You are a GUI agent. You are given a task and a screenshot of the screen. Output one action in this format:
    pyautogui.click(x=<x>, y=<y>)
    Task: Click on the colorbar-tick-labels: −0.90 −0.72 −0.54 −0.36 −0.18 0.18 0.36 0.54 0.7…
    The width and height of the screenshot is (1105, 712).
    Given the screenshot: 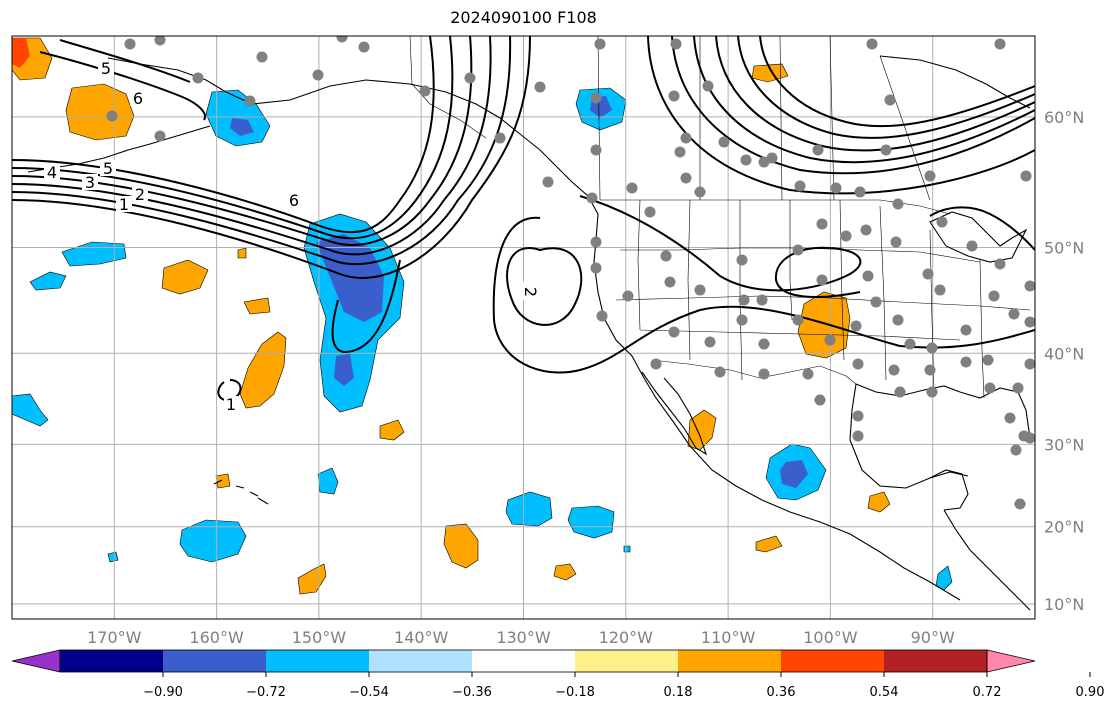 What is the action you would take?
    pyautogui.click(x=623, y=686)
    